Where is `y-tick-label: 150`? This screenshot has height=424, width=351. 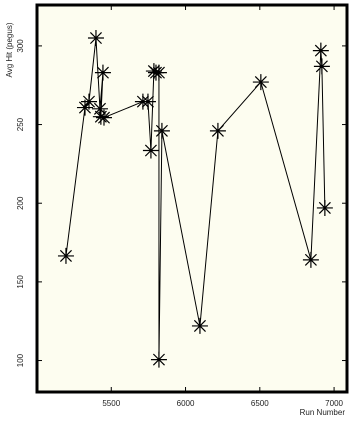
y-tick-label: 150 is located at coordinates (20, 282).